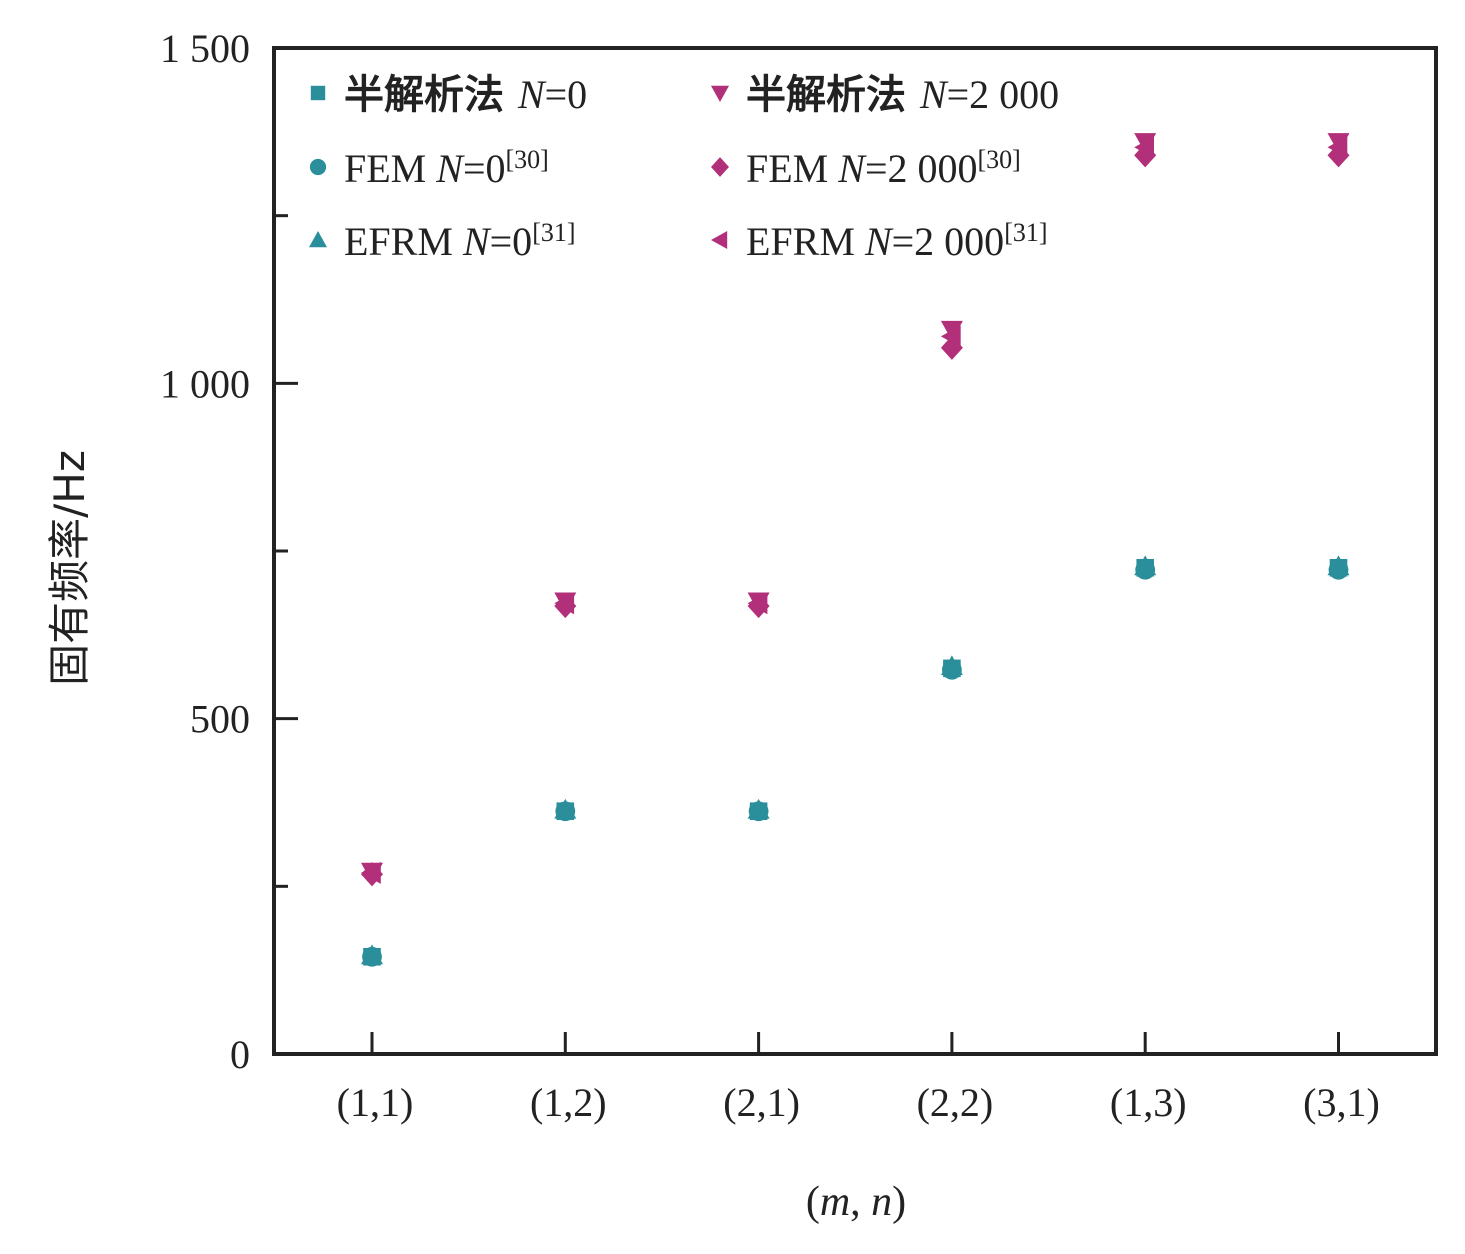 The width and height of the screenshot is (1465, 1254). What do you see at coordinates (1148, 1102) in the screenshot?
I see `x-tick-label: (1,3)` at bounding box center [1148, 1102].